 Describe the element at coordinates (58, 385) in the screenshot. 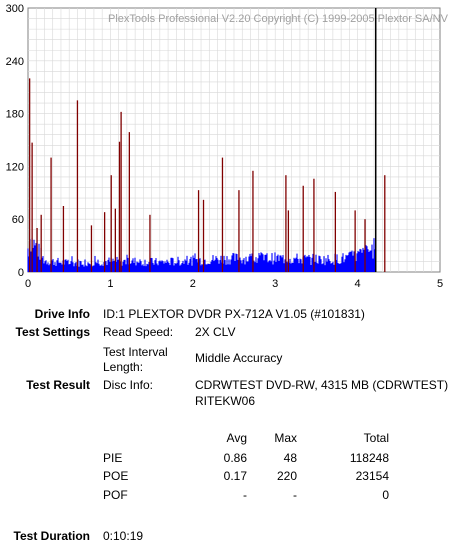

I see `test-result-label: Test Result` at that location.